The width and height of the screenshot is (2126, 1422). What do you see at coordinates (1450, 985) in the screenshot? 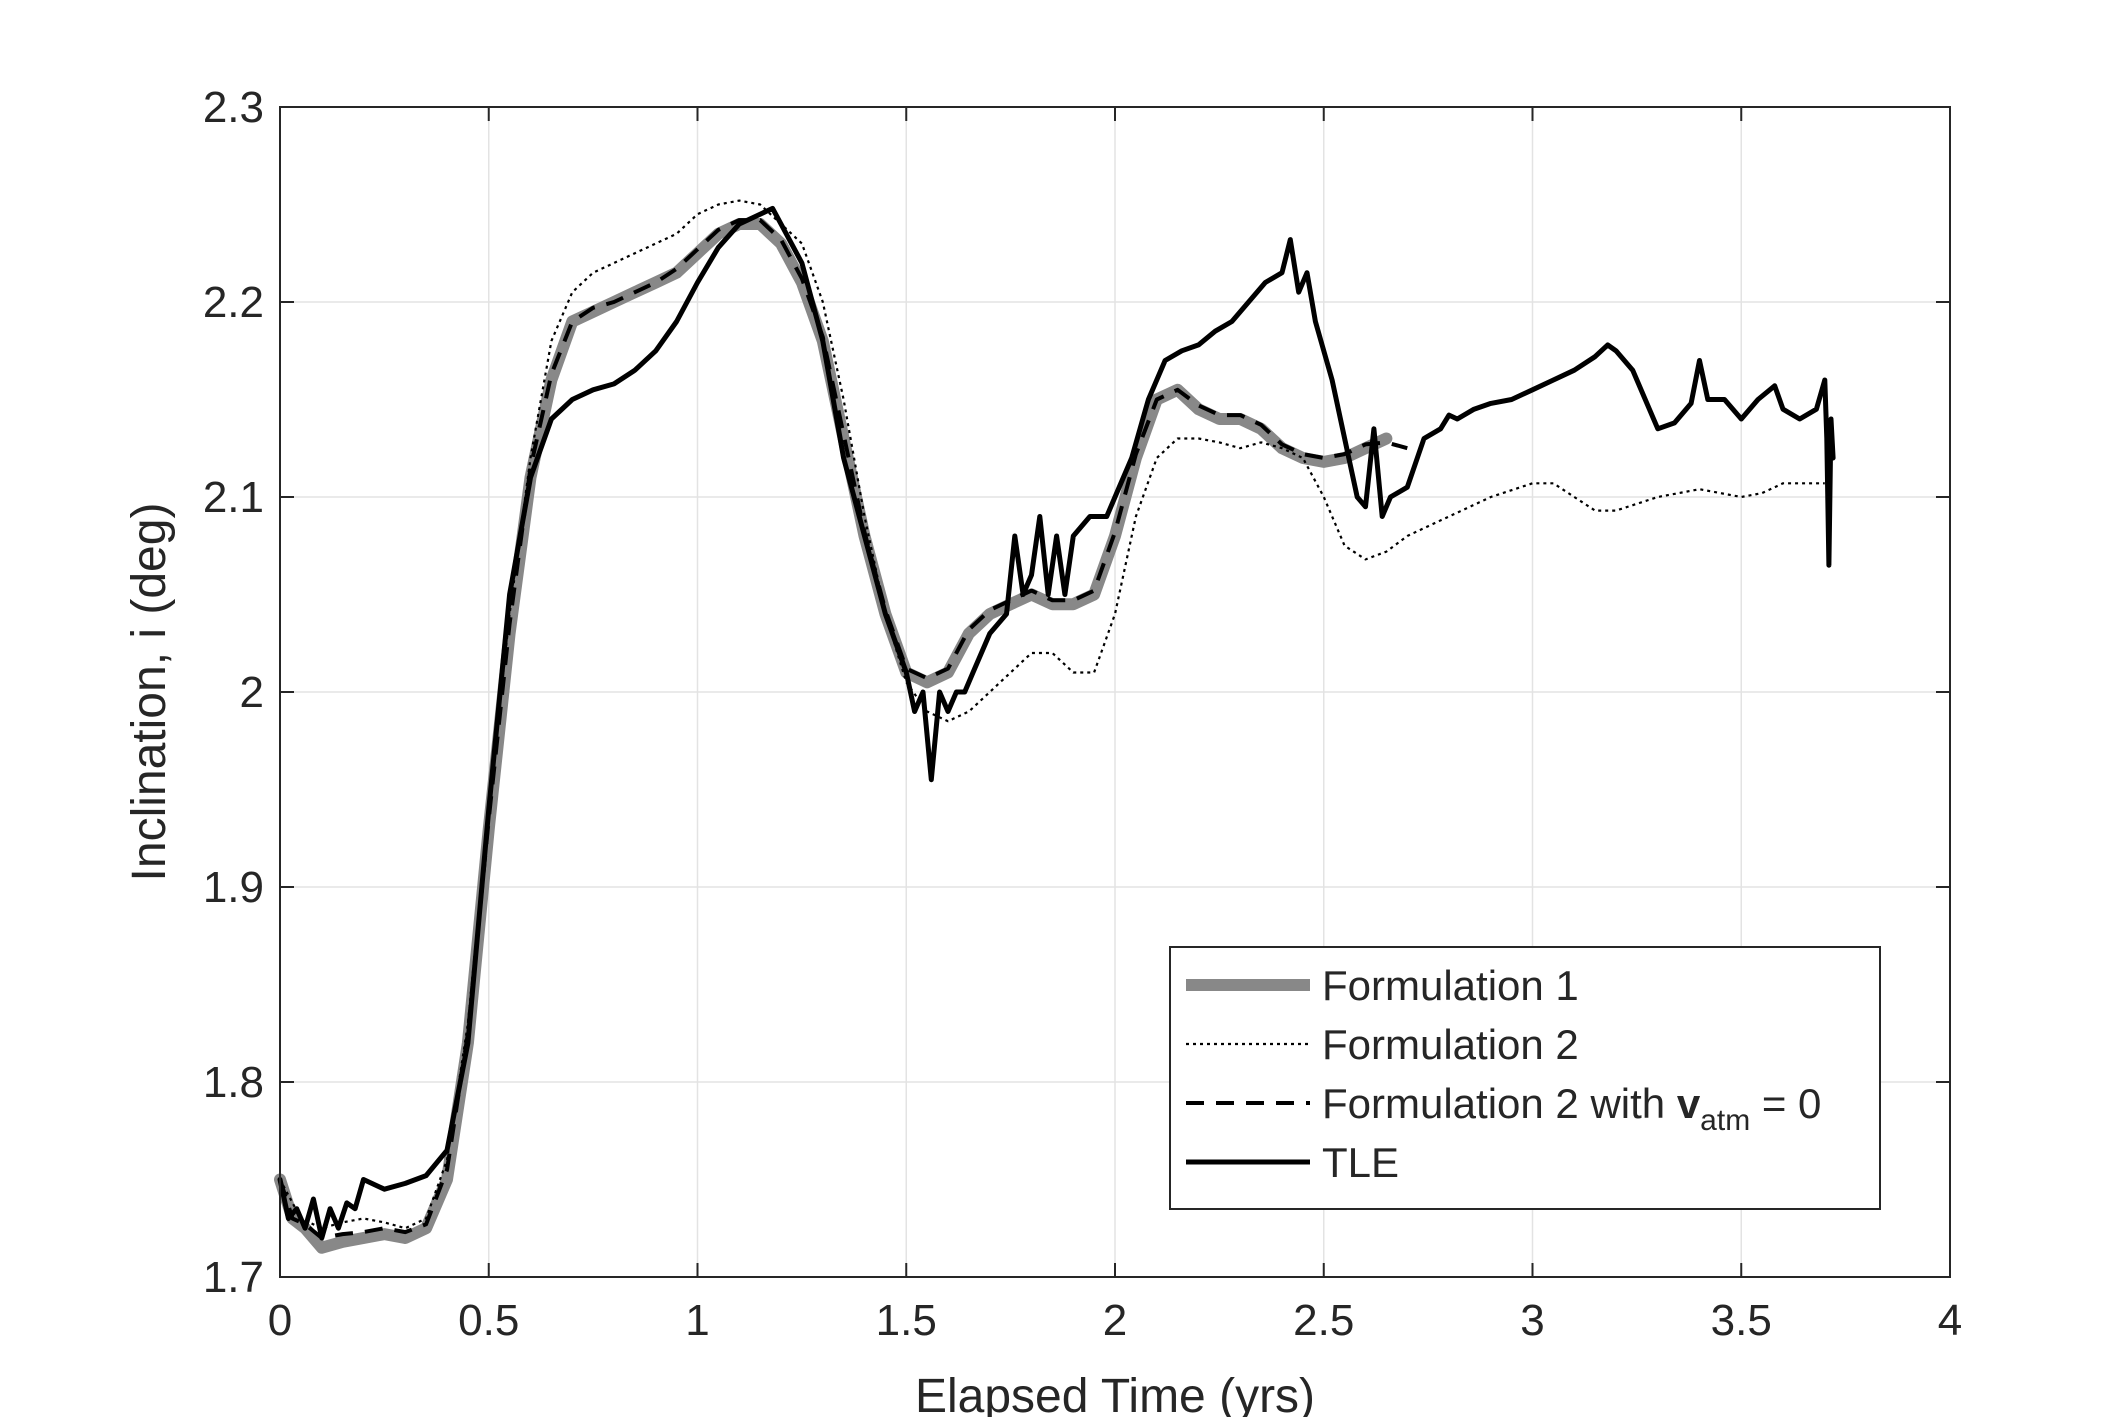
I see `legend-label-0: Formulation 1` at bounding box center [1450, 985].